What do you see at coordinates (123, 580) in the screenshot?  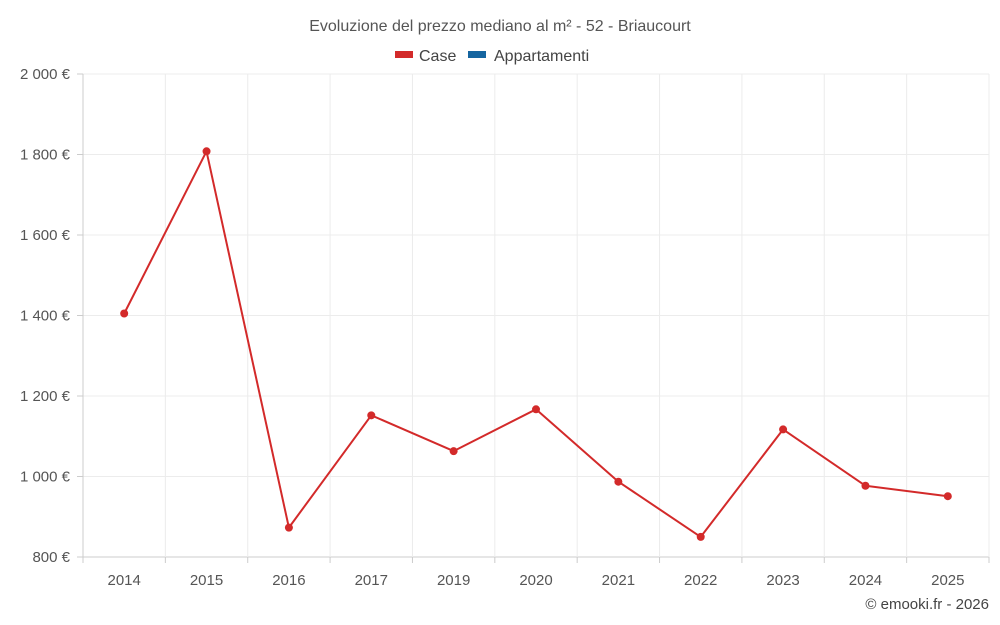 I see `x-tick-label: 2014` at bounding box center [123, 580].